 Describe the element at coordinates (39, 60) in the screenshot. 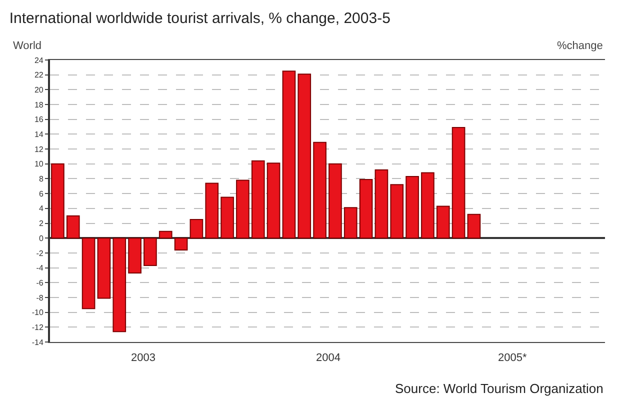

I see `y-tick-label: 24` at that location.